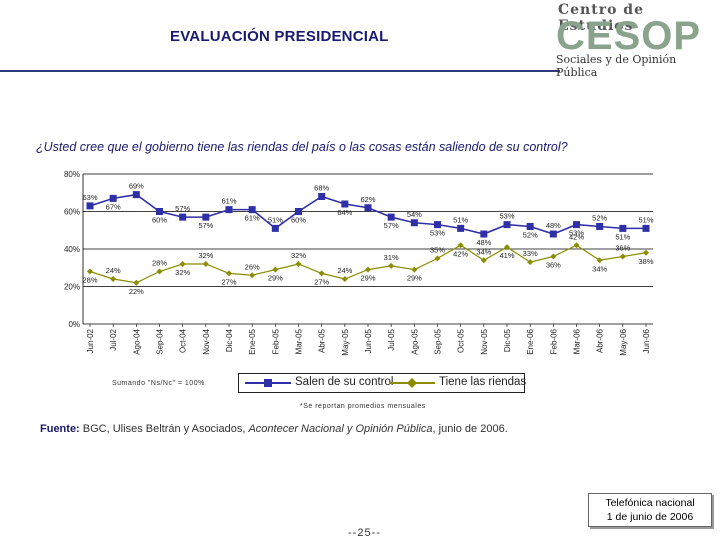 This screenshot has width=720, height=540. Describe the element at coordinates (275, 341) in the screenshot. I see `x-tick-label: Feb-05` at that location.